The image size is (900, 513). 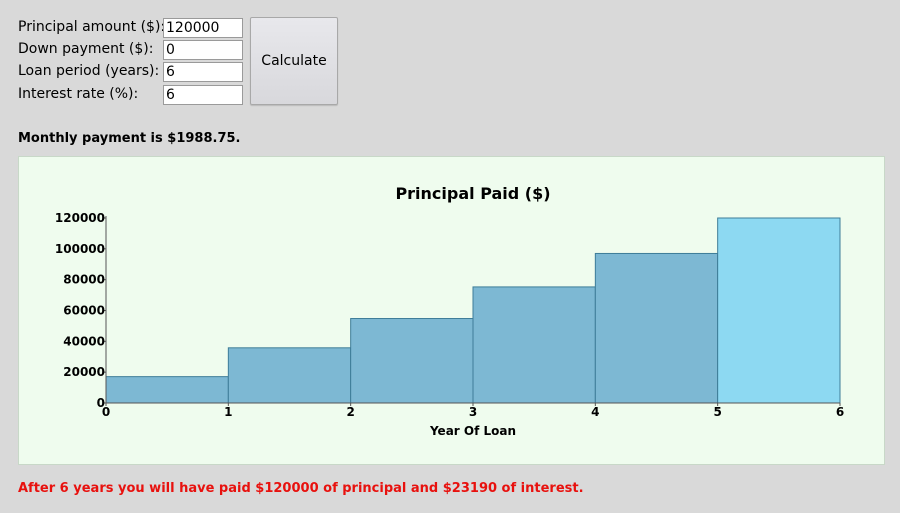 What do you see at coordinates (203, 72) in the screenshot?
I see `loan-period-input` at bounding box center [203, 72].